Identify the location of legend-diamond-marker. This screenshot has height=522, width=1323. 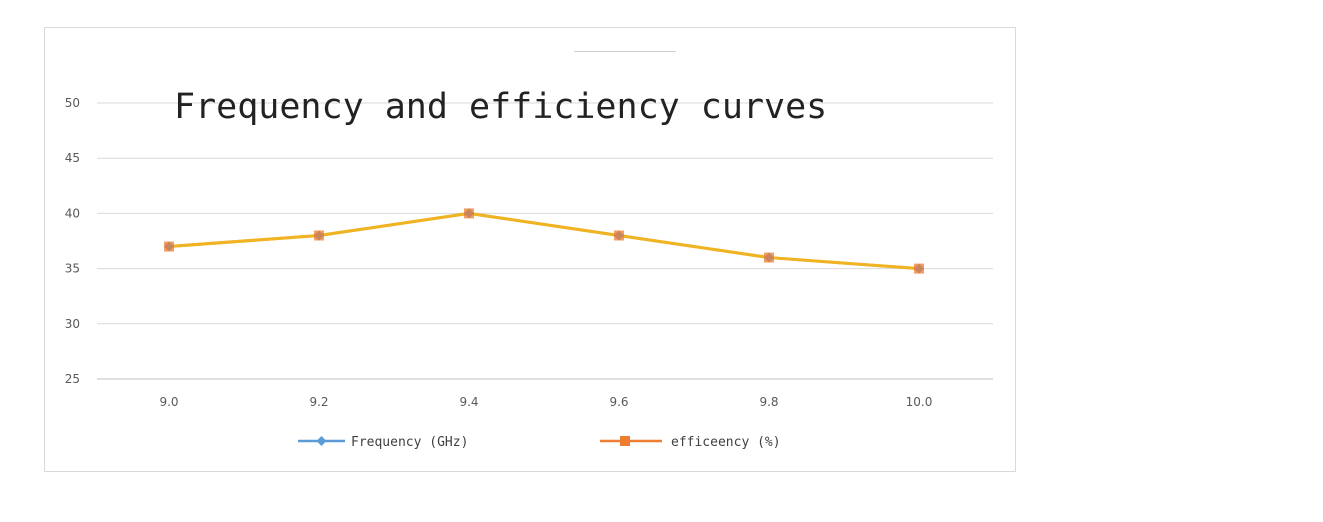
(321, 441).